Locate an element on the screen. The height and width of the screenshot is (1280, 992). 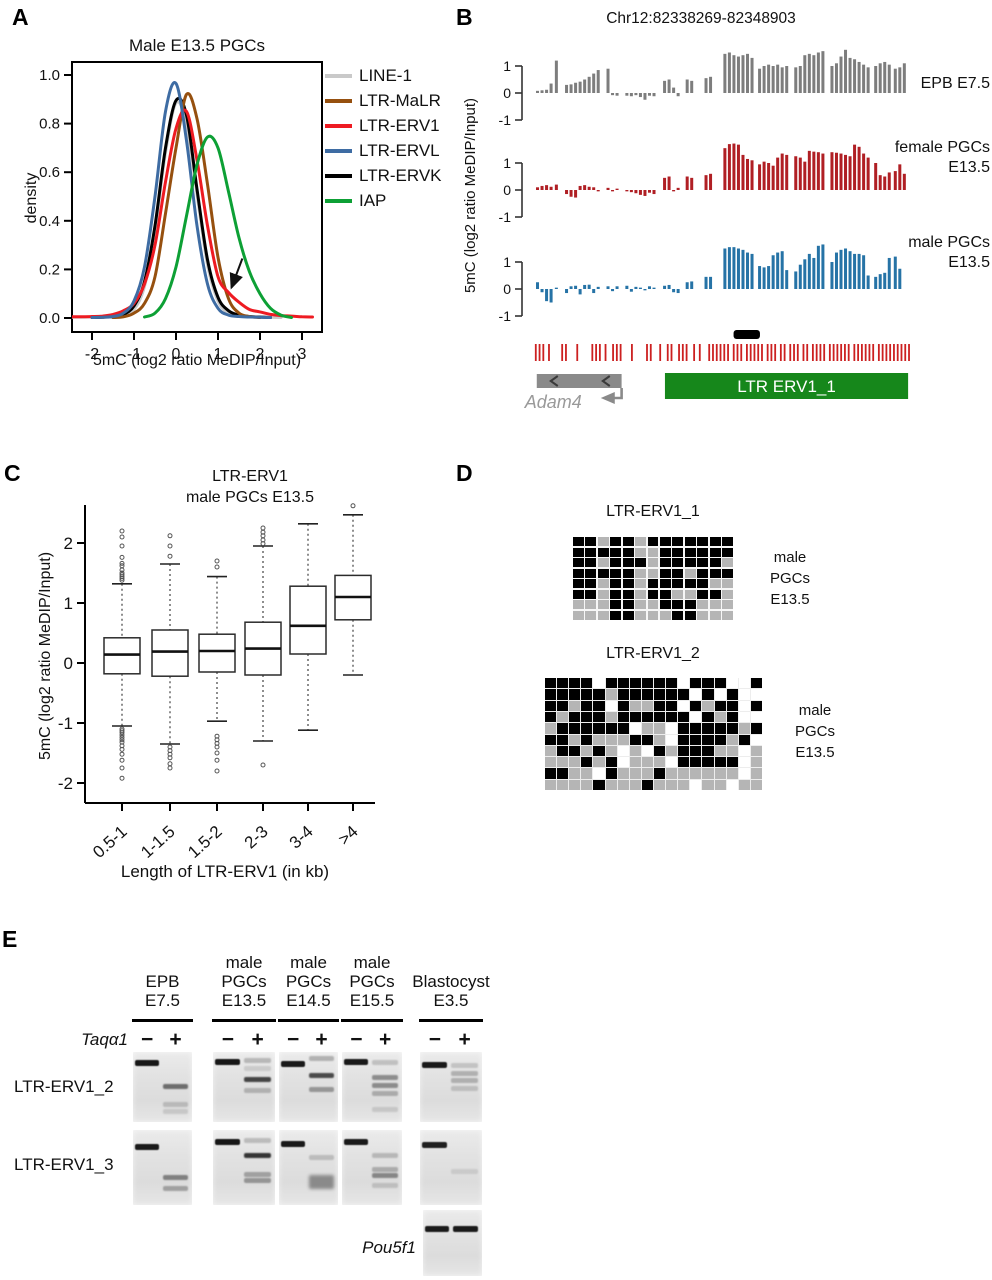
track-2-bars: 1 0 -1 is located at coordinates (700, 284).